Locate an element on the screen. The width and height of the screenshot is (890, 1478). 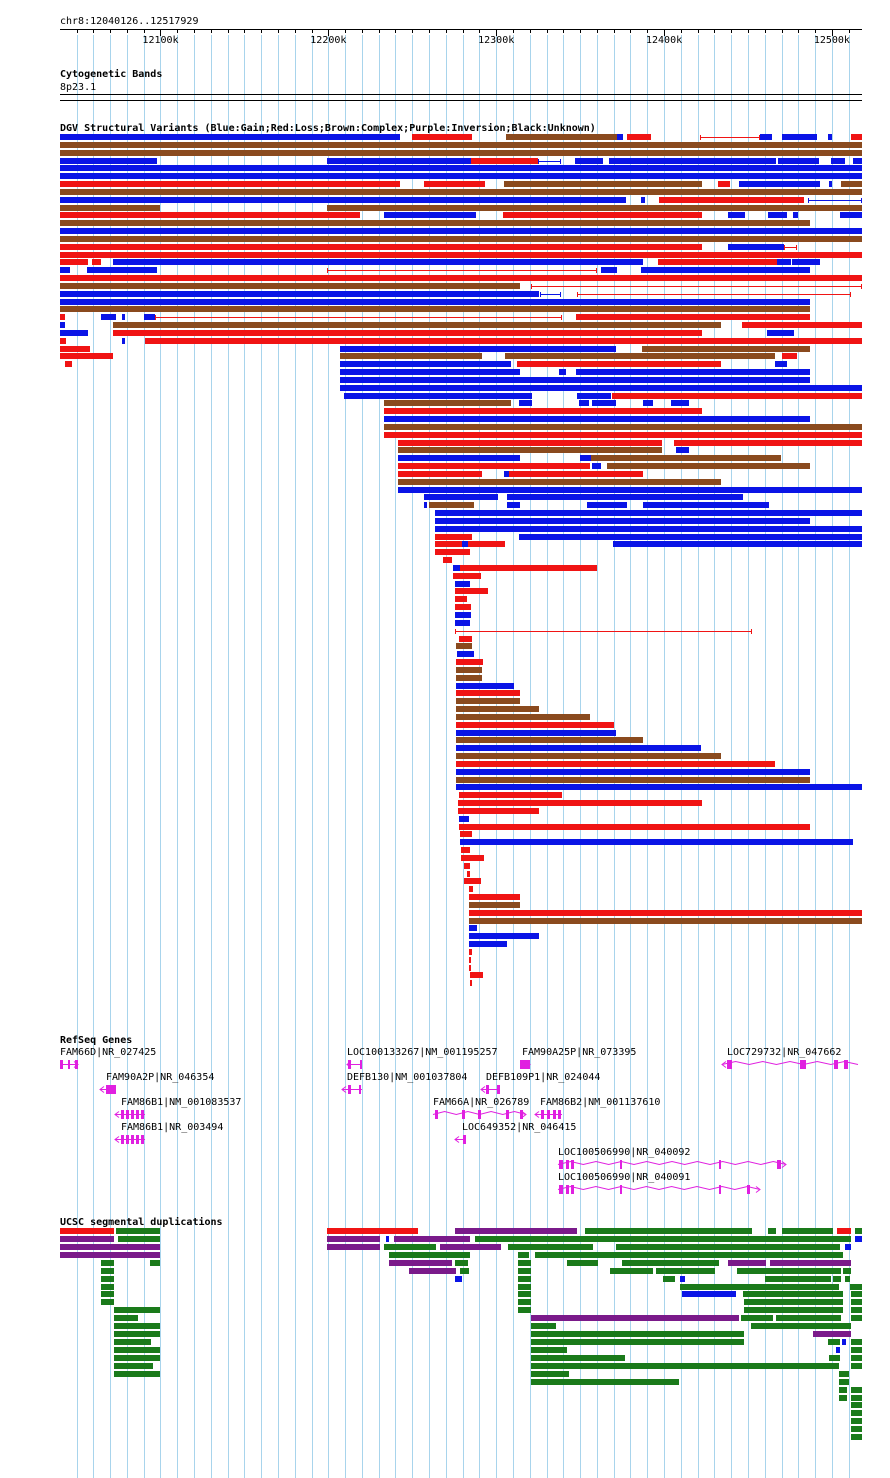
refseq-gene: FAM66D|NR_027425 is located at coordinates (108, 1058).